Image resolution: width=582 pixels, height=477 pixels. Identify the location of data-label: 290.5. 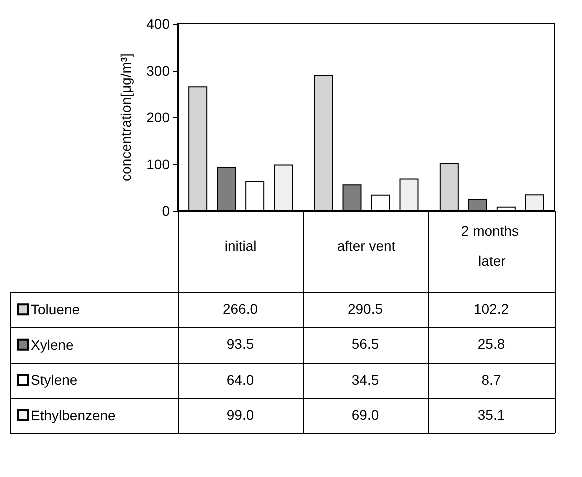
(365, 309).